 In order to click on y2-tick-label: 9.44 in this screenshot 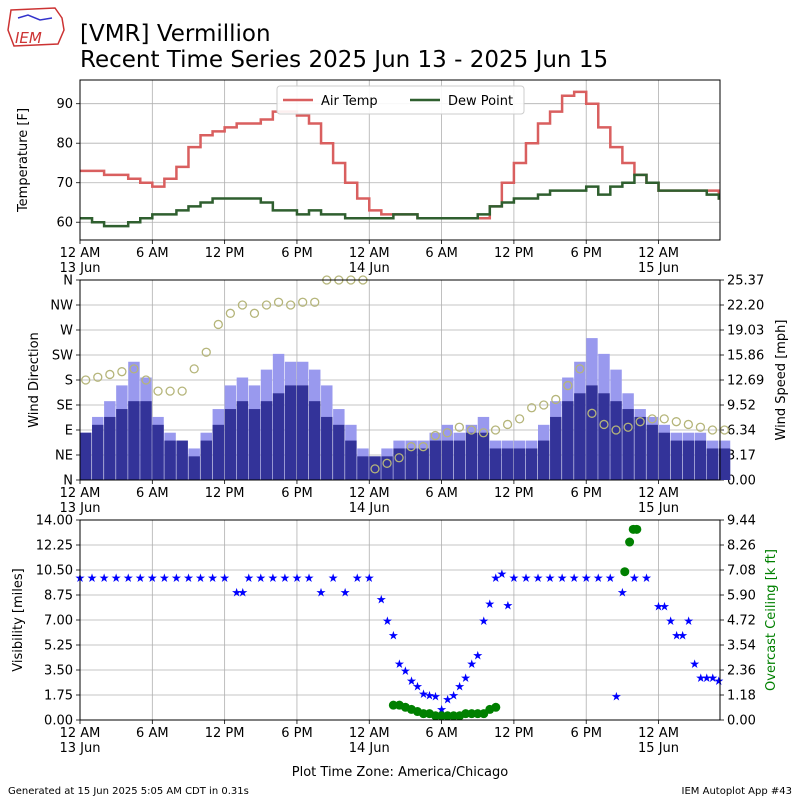, I will do `click(741, 521)`.